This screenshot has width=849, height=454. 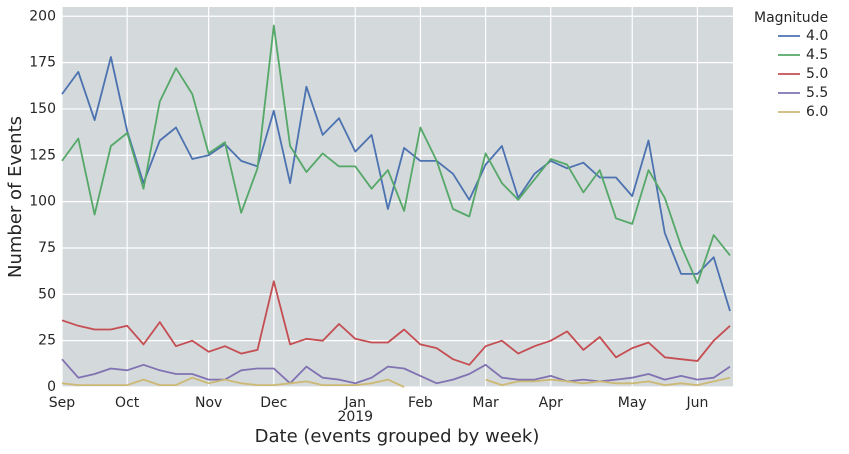 What do you see at coordinates (817, 55) in the screenshot?
I see `legend-label: 4.5` at bounding box center [817, 55].